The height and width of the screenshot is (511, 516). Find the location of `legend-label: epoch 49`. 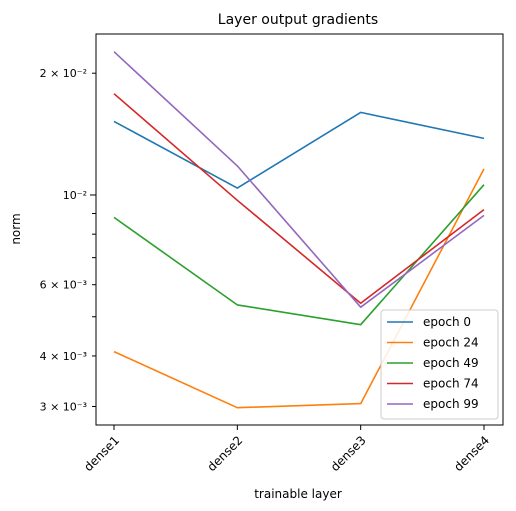

legend-label: epoch 49 is located at coordinates (451, 363).